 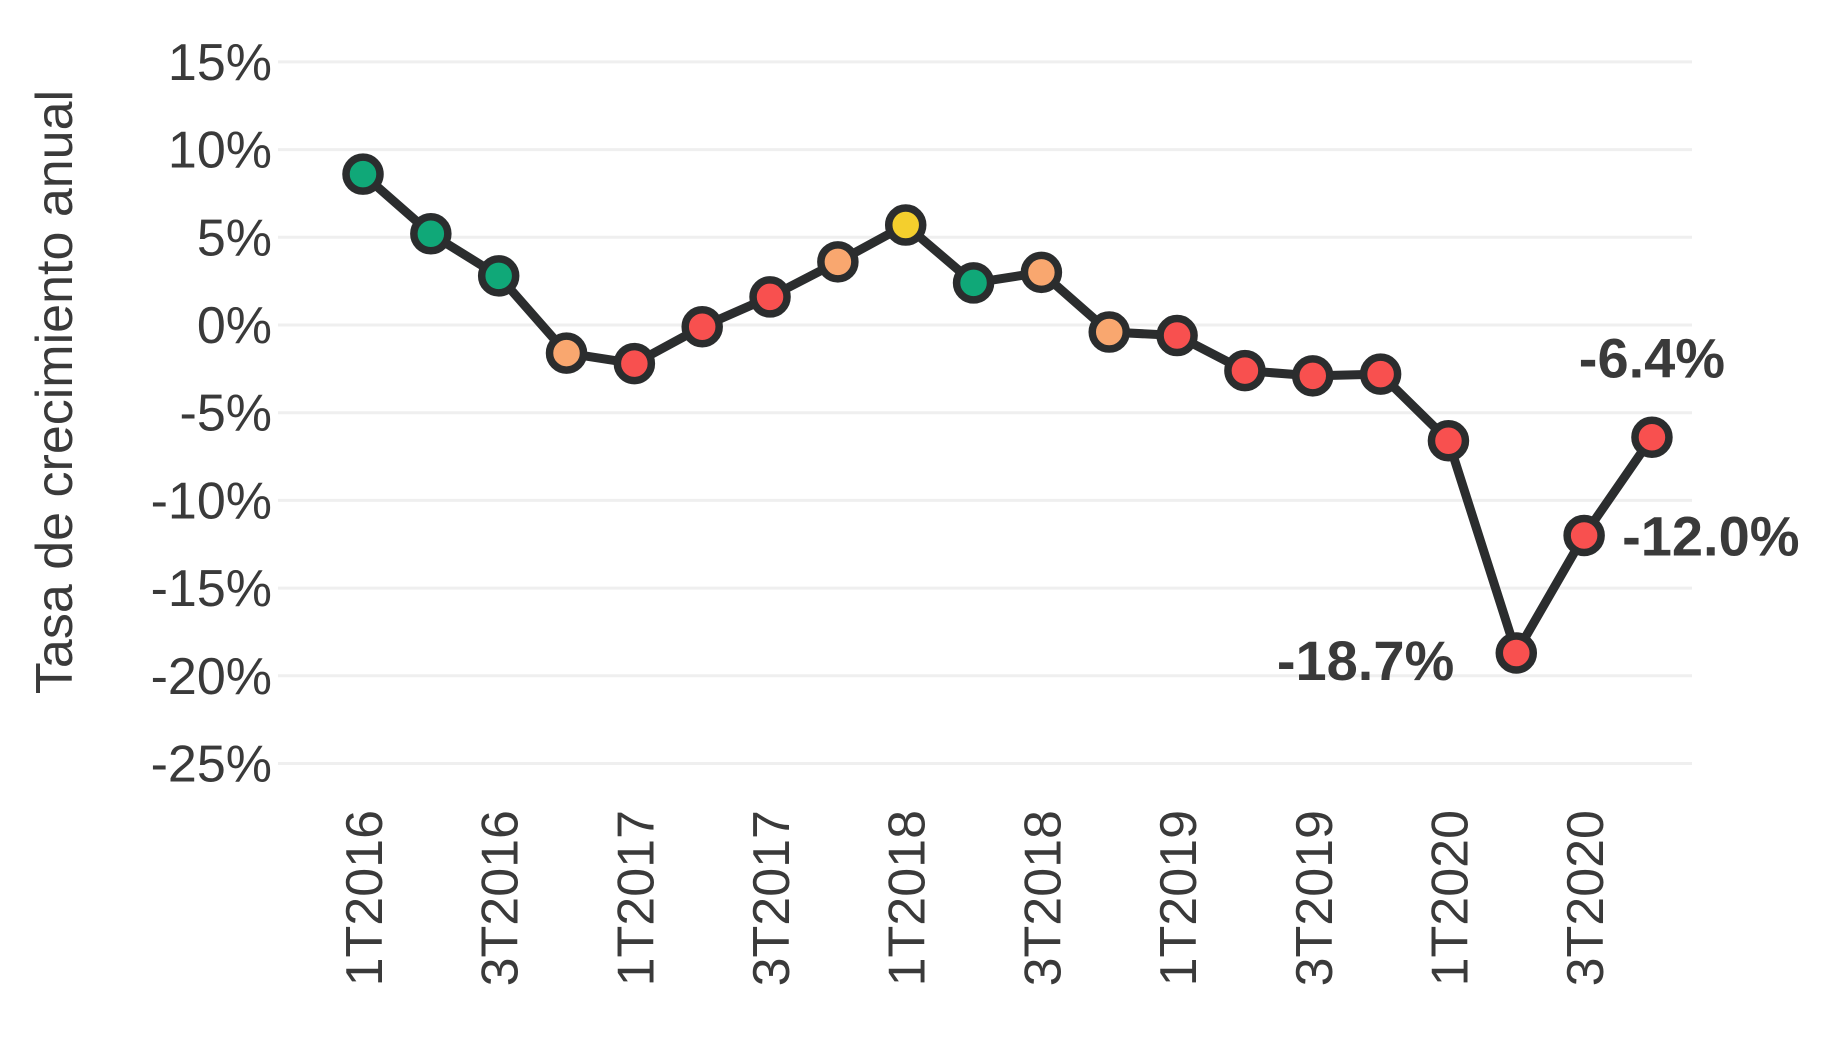 What do you see at coordinates (1245, 370) in the screenshot?
I see `data-point-2T2019` at bounding box center [1245, 370].